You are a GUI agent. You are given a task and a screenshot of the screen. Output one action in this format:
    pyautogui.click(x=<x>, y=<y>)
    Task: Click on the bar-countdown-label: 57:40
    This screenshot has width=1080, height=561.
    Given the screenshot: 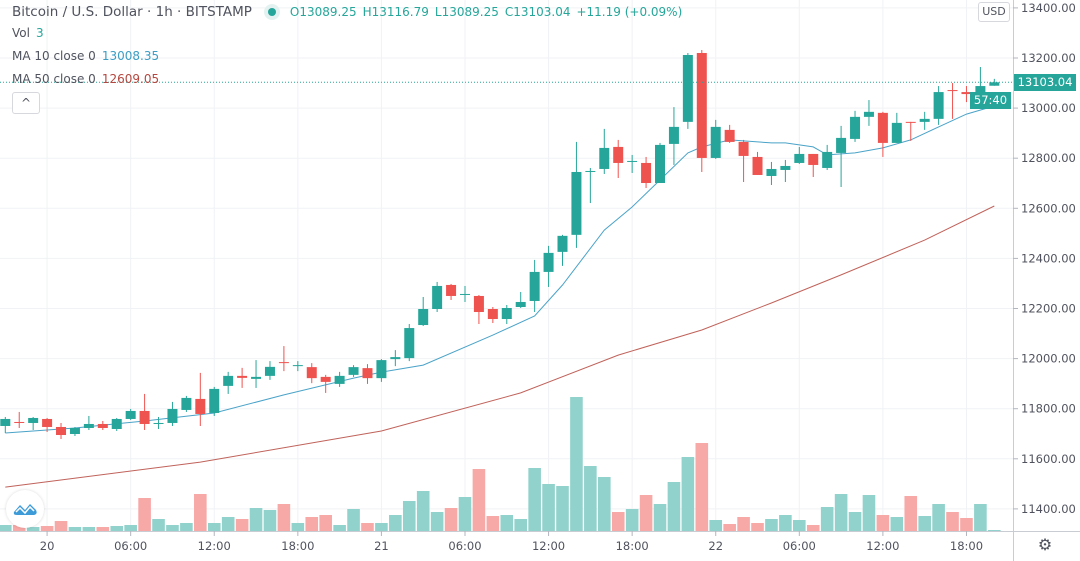 What is the action you would take?
    pyautogui.click(x=990, y=100)
    